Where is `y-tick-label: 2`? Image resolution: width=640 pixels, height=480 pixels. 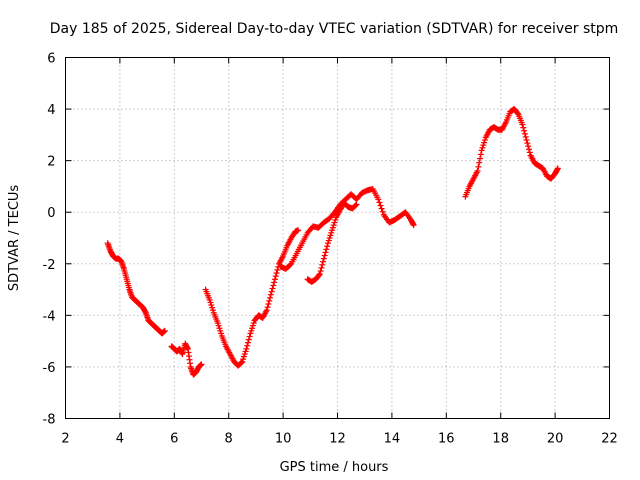
y-tick-label: 2 is located at coordinates (51, 162).